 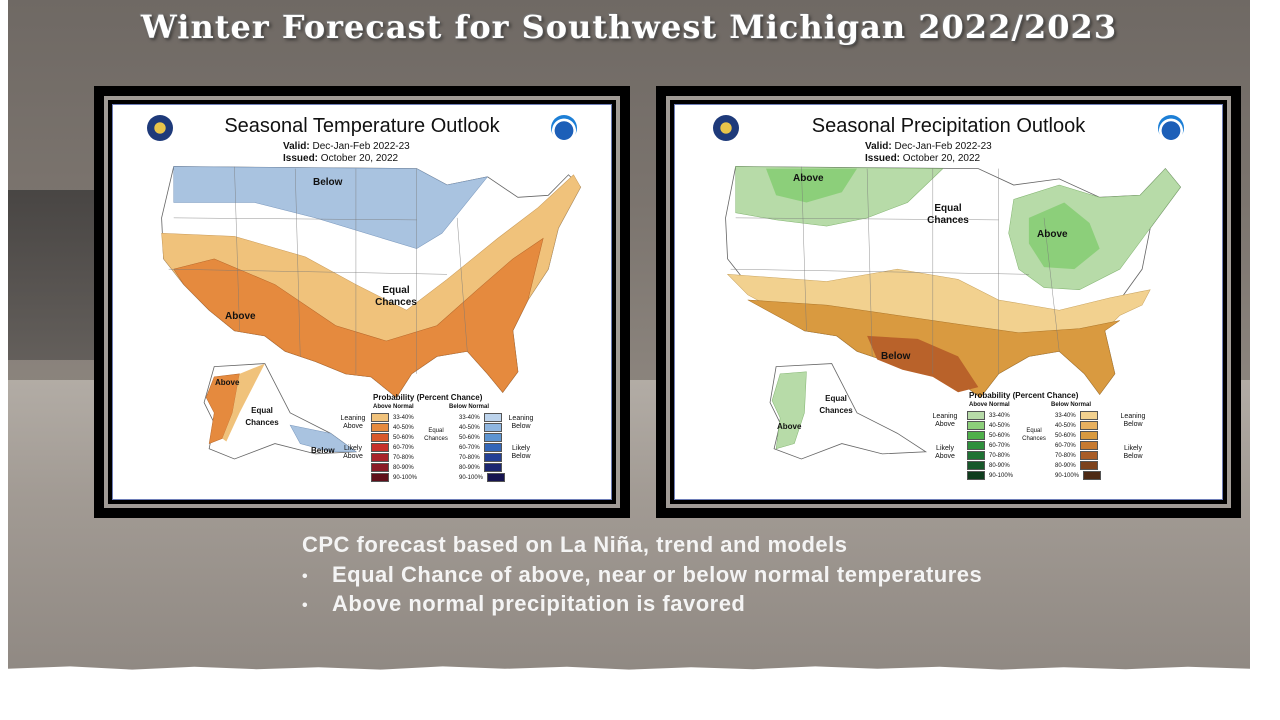 What do you see at coordinates (521, 452) in the screenshot?
I see `temp-legend-likely-below: Likely Below` at bounding box center [521, 452].